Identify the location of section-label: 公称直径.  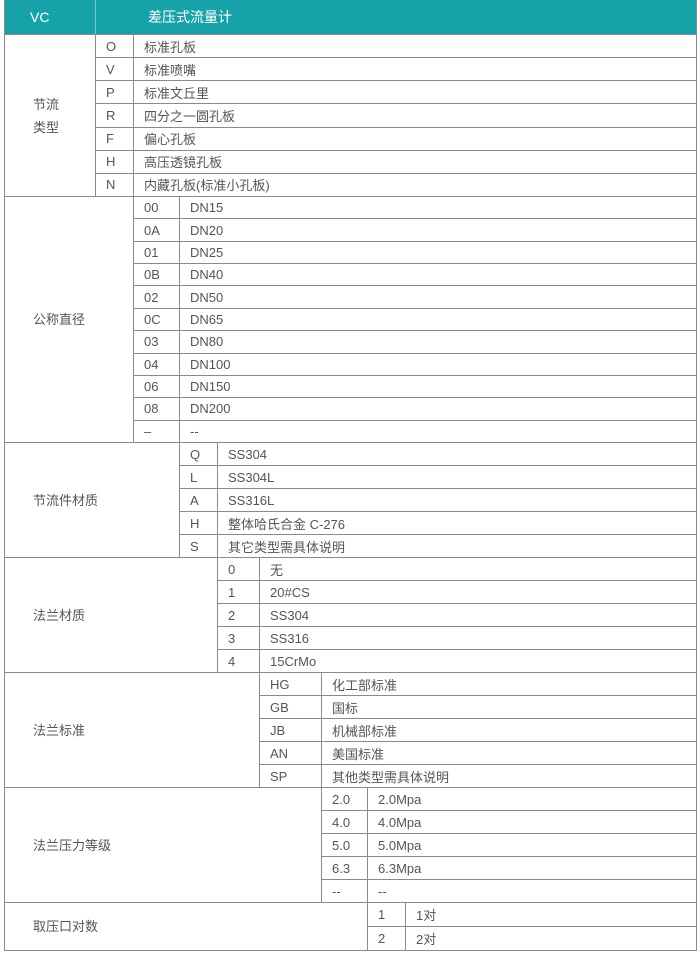
(69, 319).